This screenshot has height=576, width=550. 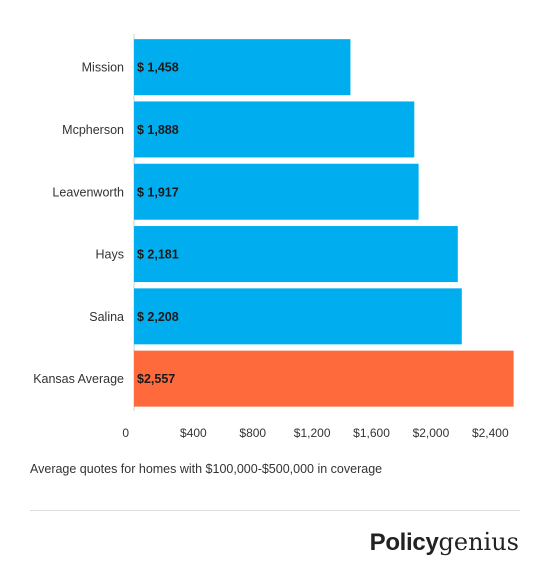 I want to click on brand-logo-strong: Policy, so click(x=404, y=542).